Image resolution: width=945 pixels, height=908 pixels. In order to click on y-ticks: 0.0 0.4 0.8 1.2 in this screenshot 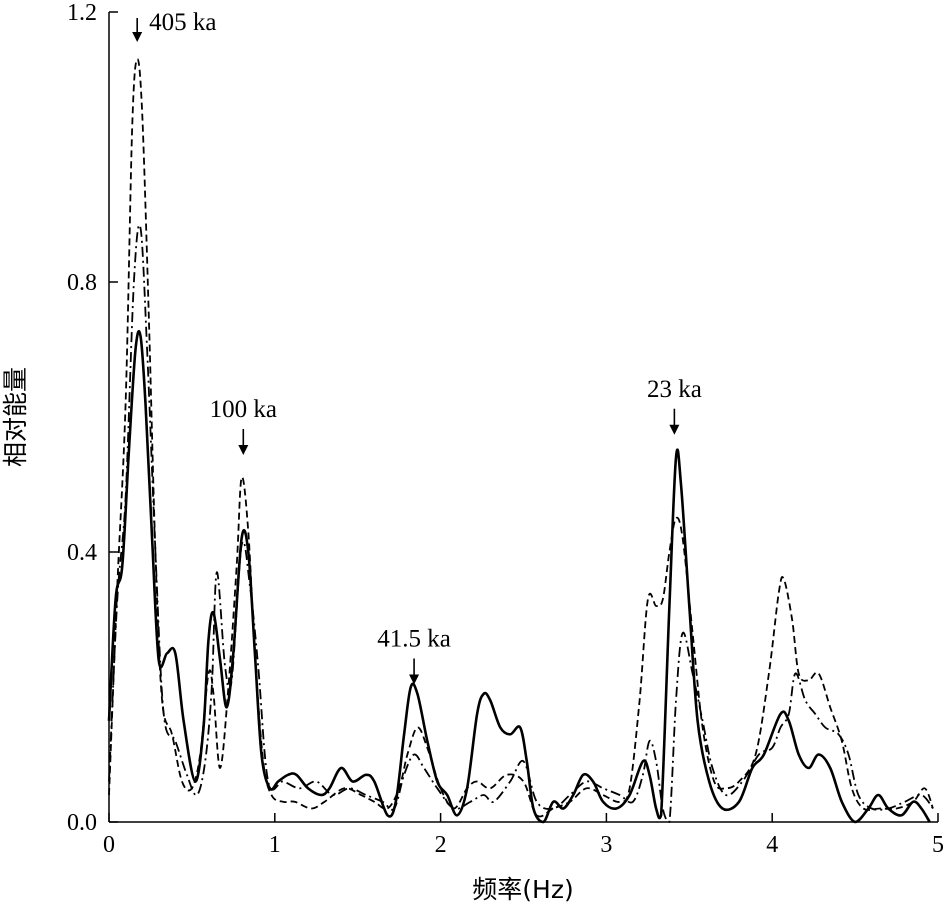, I will do `click(92, 418)`.